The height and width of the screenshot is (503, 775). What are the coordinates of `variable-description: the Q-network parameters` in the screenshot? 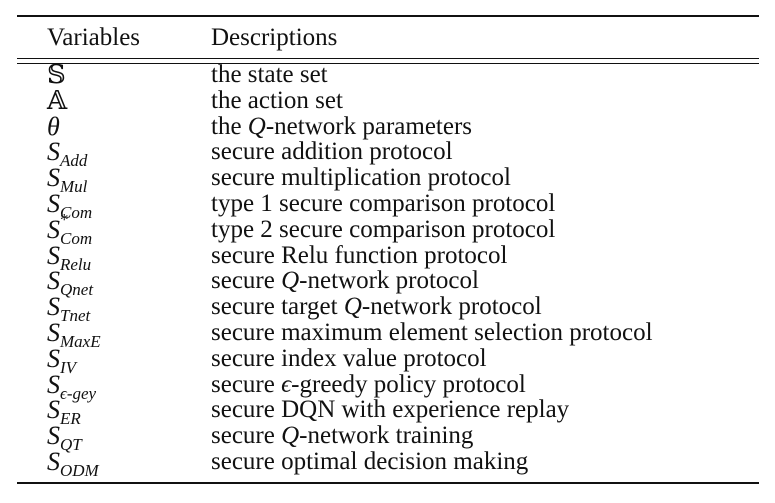 It's located at (342, 126).